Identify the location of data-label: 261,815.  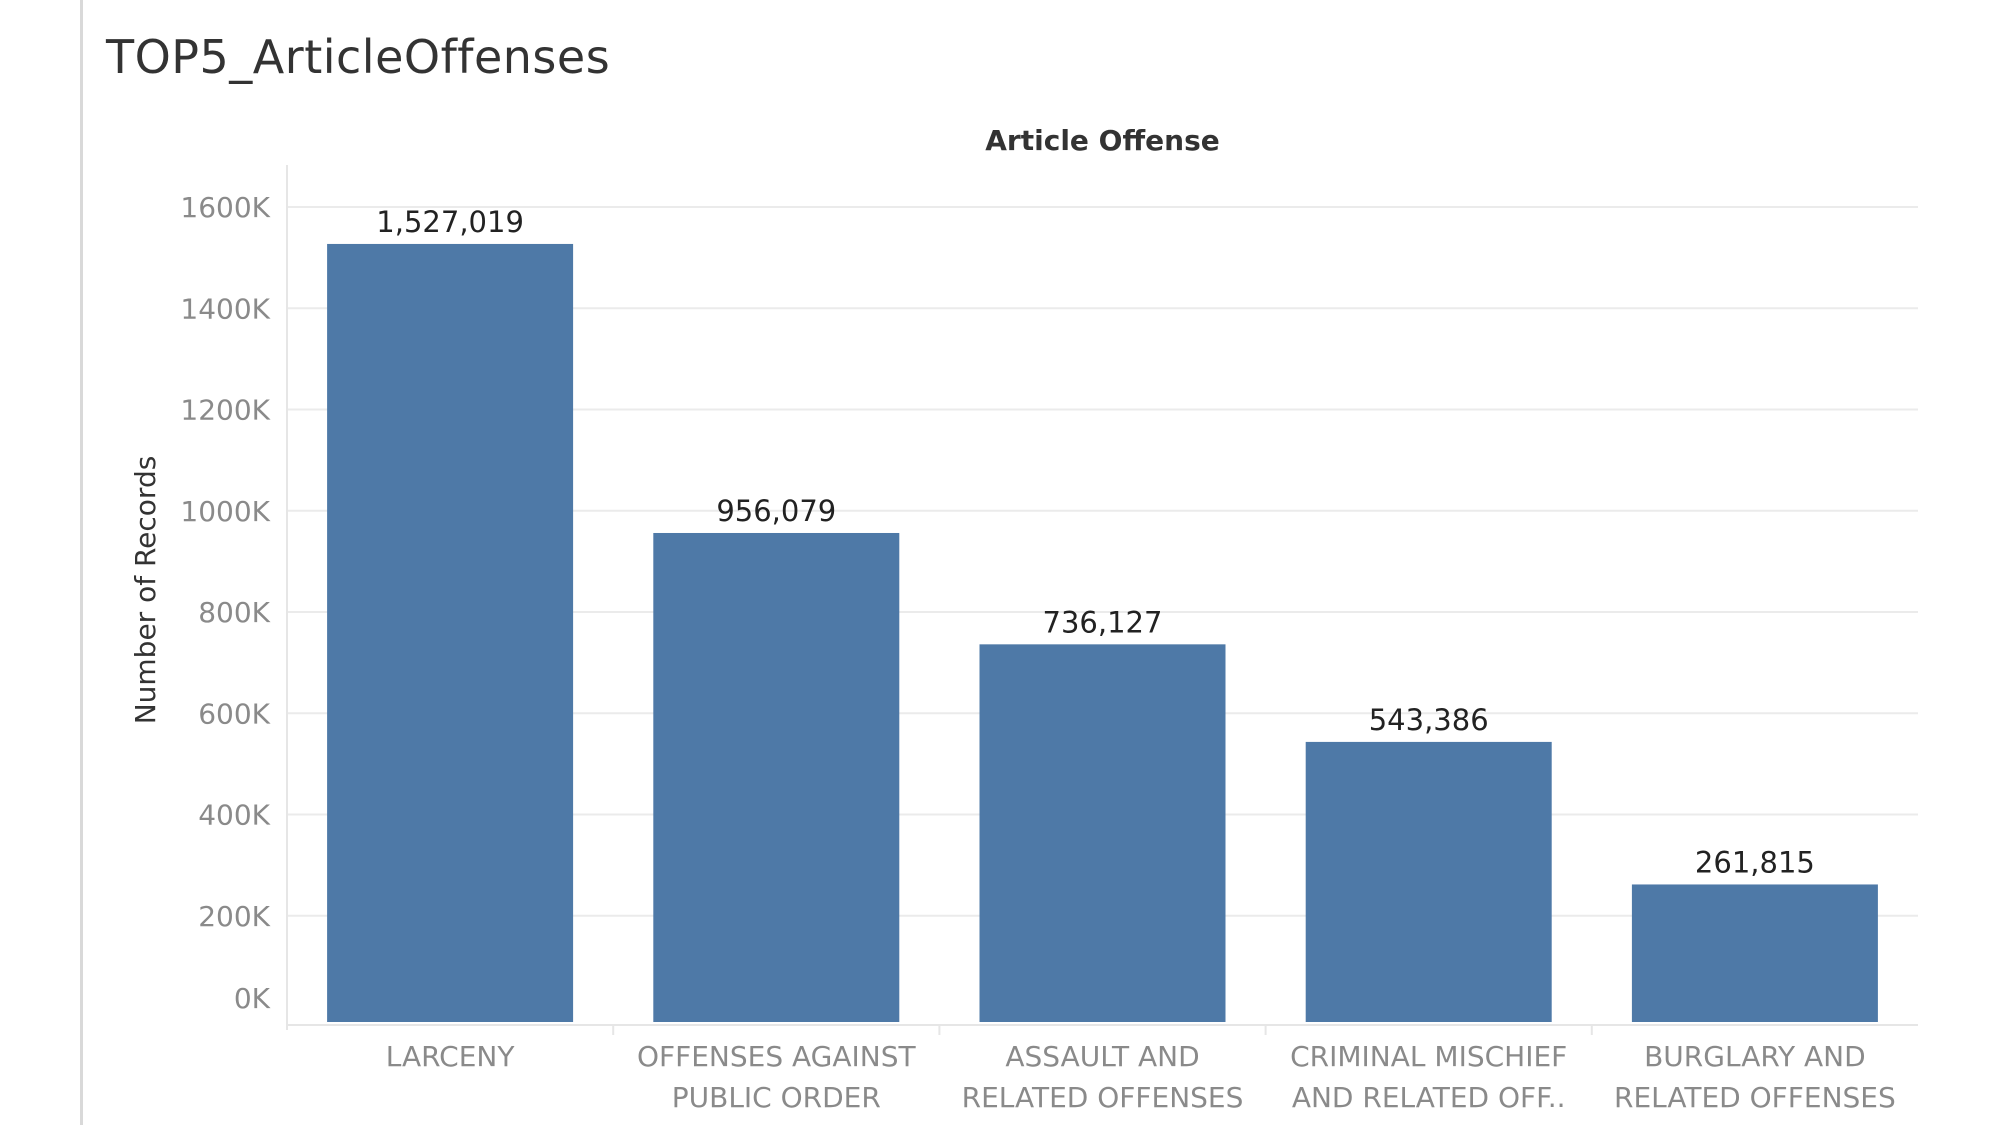
(1755, 862).